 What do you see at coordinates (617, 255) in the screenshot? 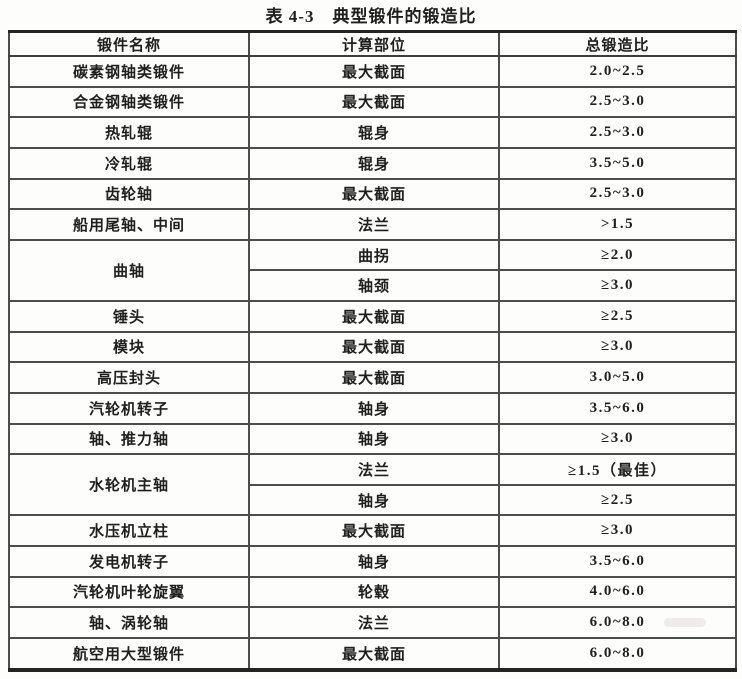
I see `ratio-cell: ≥2.0` at bounding box center [617, 255].